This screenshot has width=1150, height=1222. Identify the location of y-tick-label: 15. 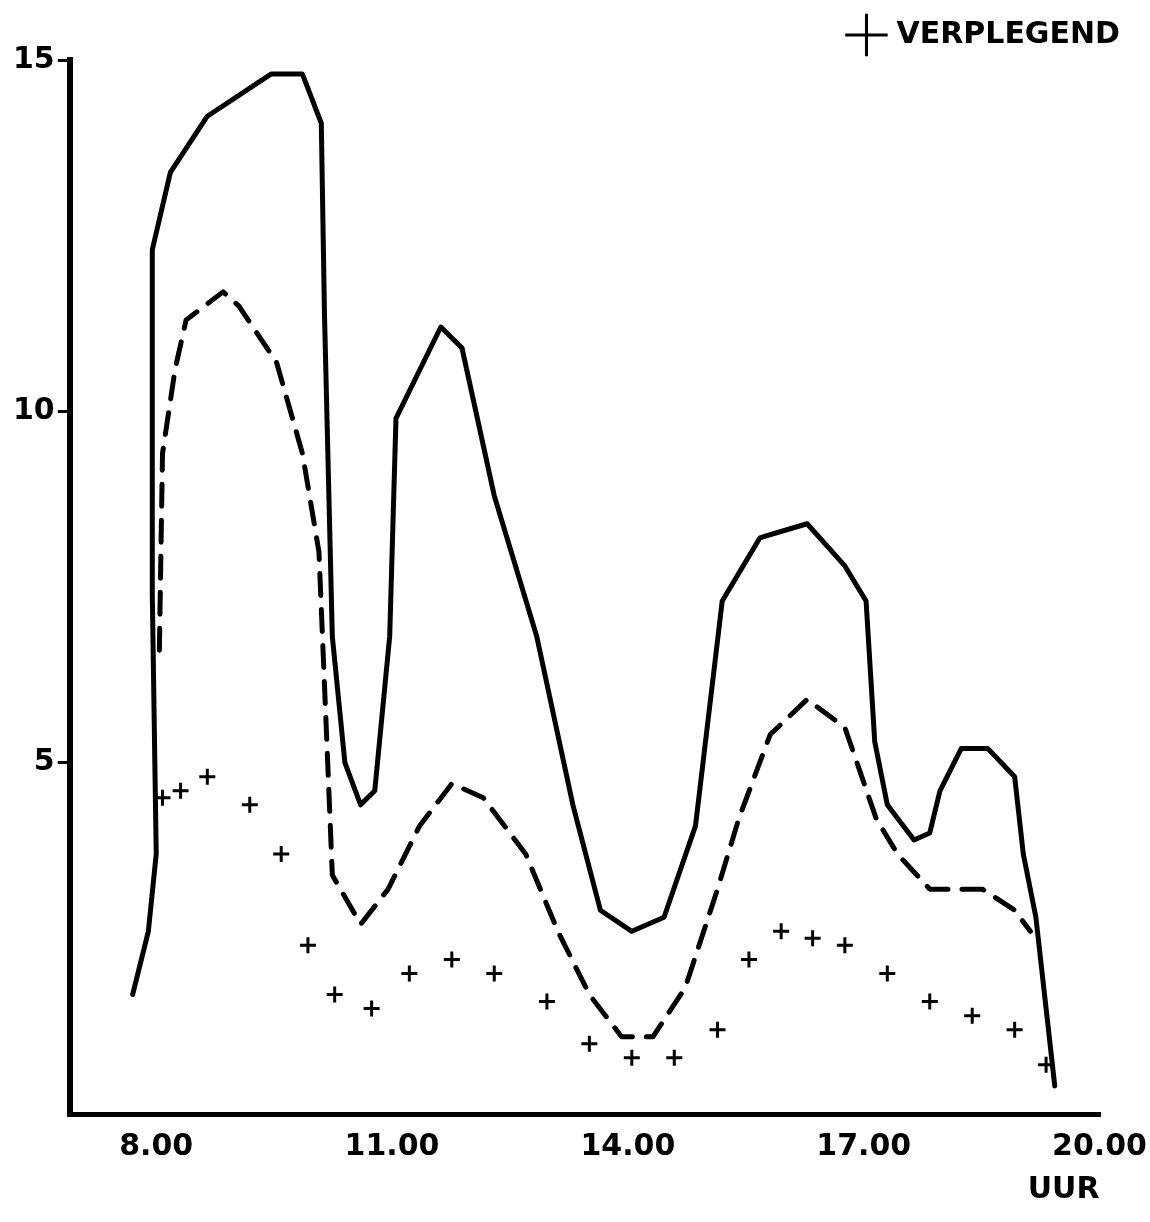
(34, 57).